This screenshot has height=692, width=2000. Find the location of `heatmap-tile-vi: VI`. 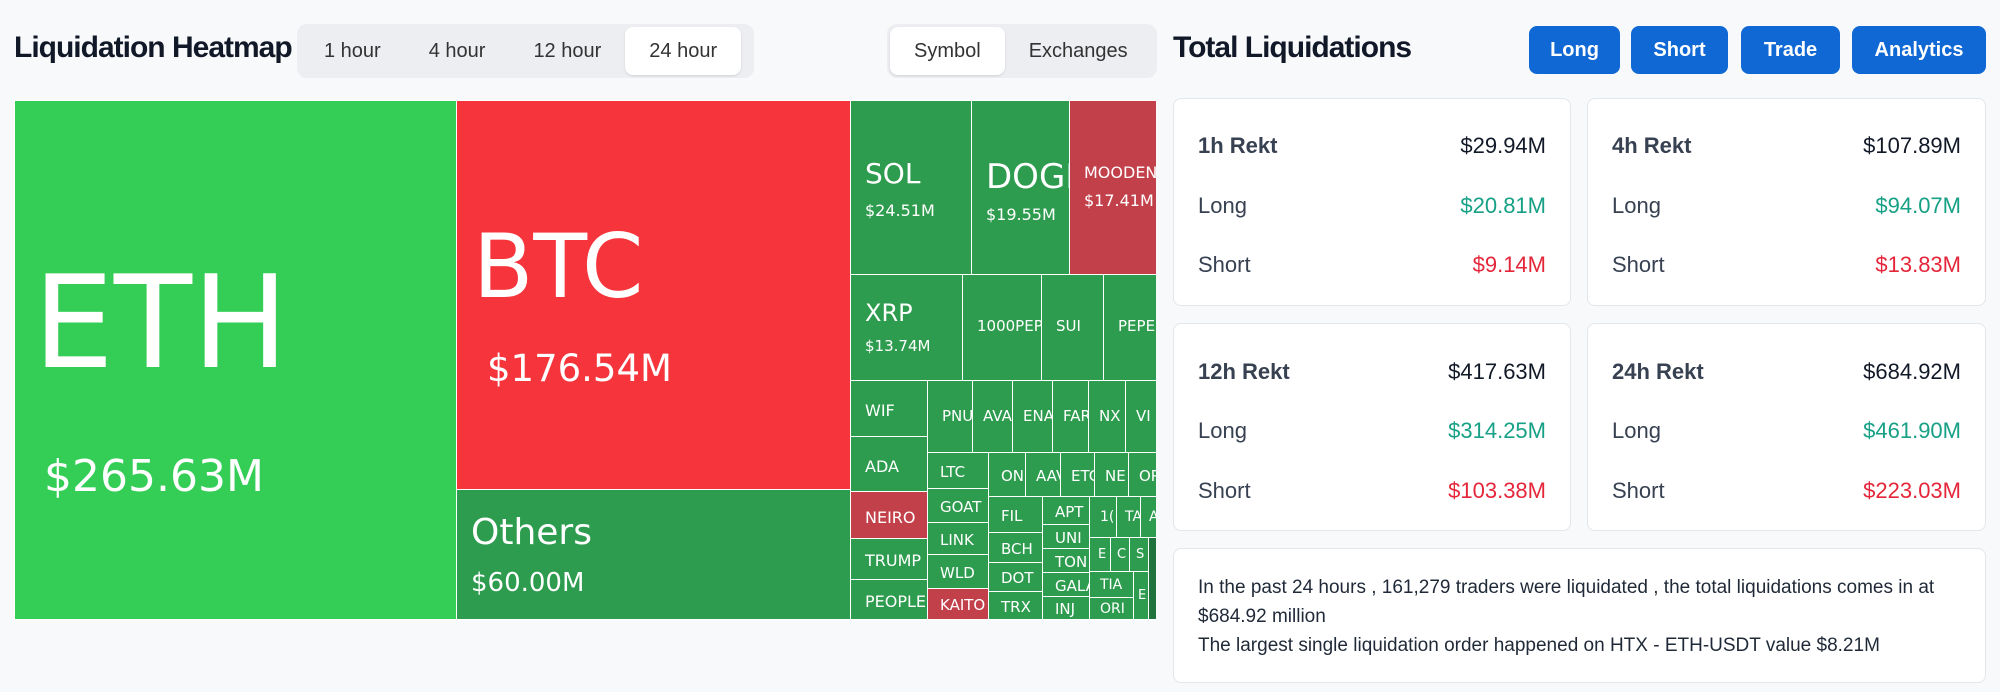

heatmap-tile-vi: VI is located at coordinates (1140, 416).